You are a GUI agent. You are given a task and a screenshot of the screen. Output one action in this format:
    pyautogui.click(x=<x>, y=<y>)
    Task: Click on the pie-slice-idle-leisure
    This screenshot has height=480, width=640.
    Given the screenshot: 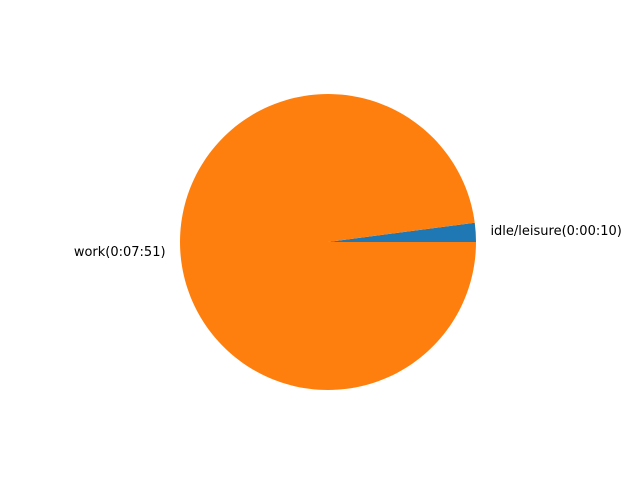 What is the action you would take?
    pyautogui.click(x=402, y=232)
    